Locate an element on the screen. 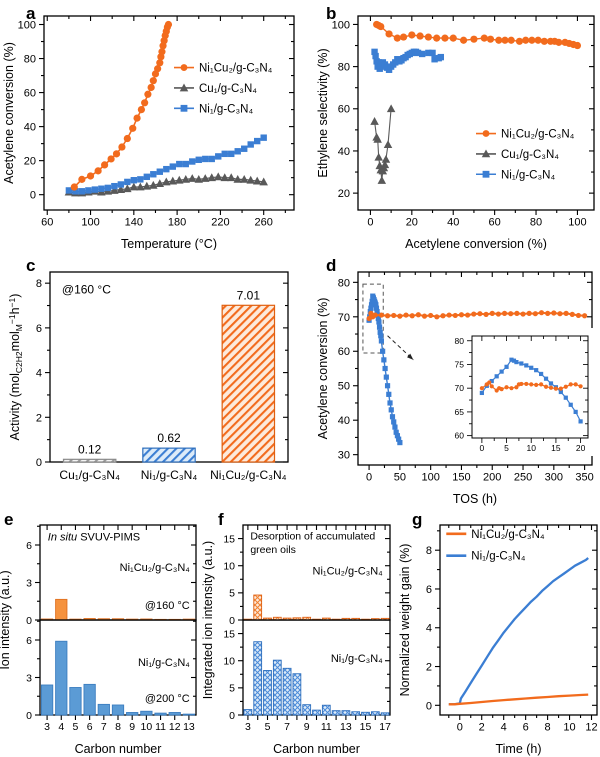 The height and width of the screenshot is (757, 600). y-tick-label: 40 is located at coordinates (344, 152).